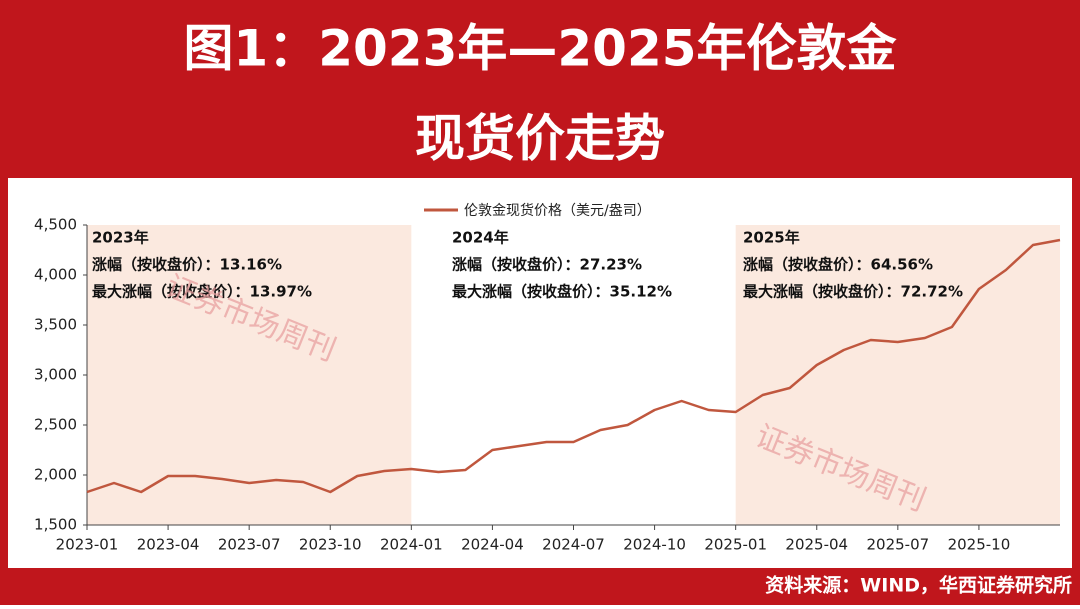  Describe the element at coordinates (55, 225) in the screenshot. I see `y-tick-label: 4,500` at that location.